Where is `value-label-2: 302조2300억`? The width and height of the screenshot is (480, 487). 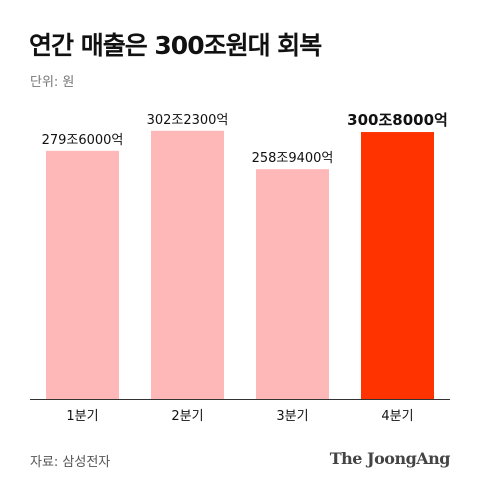
value-label-2: 302조2300억 is located at coordinates (188, 120).